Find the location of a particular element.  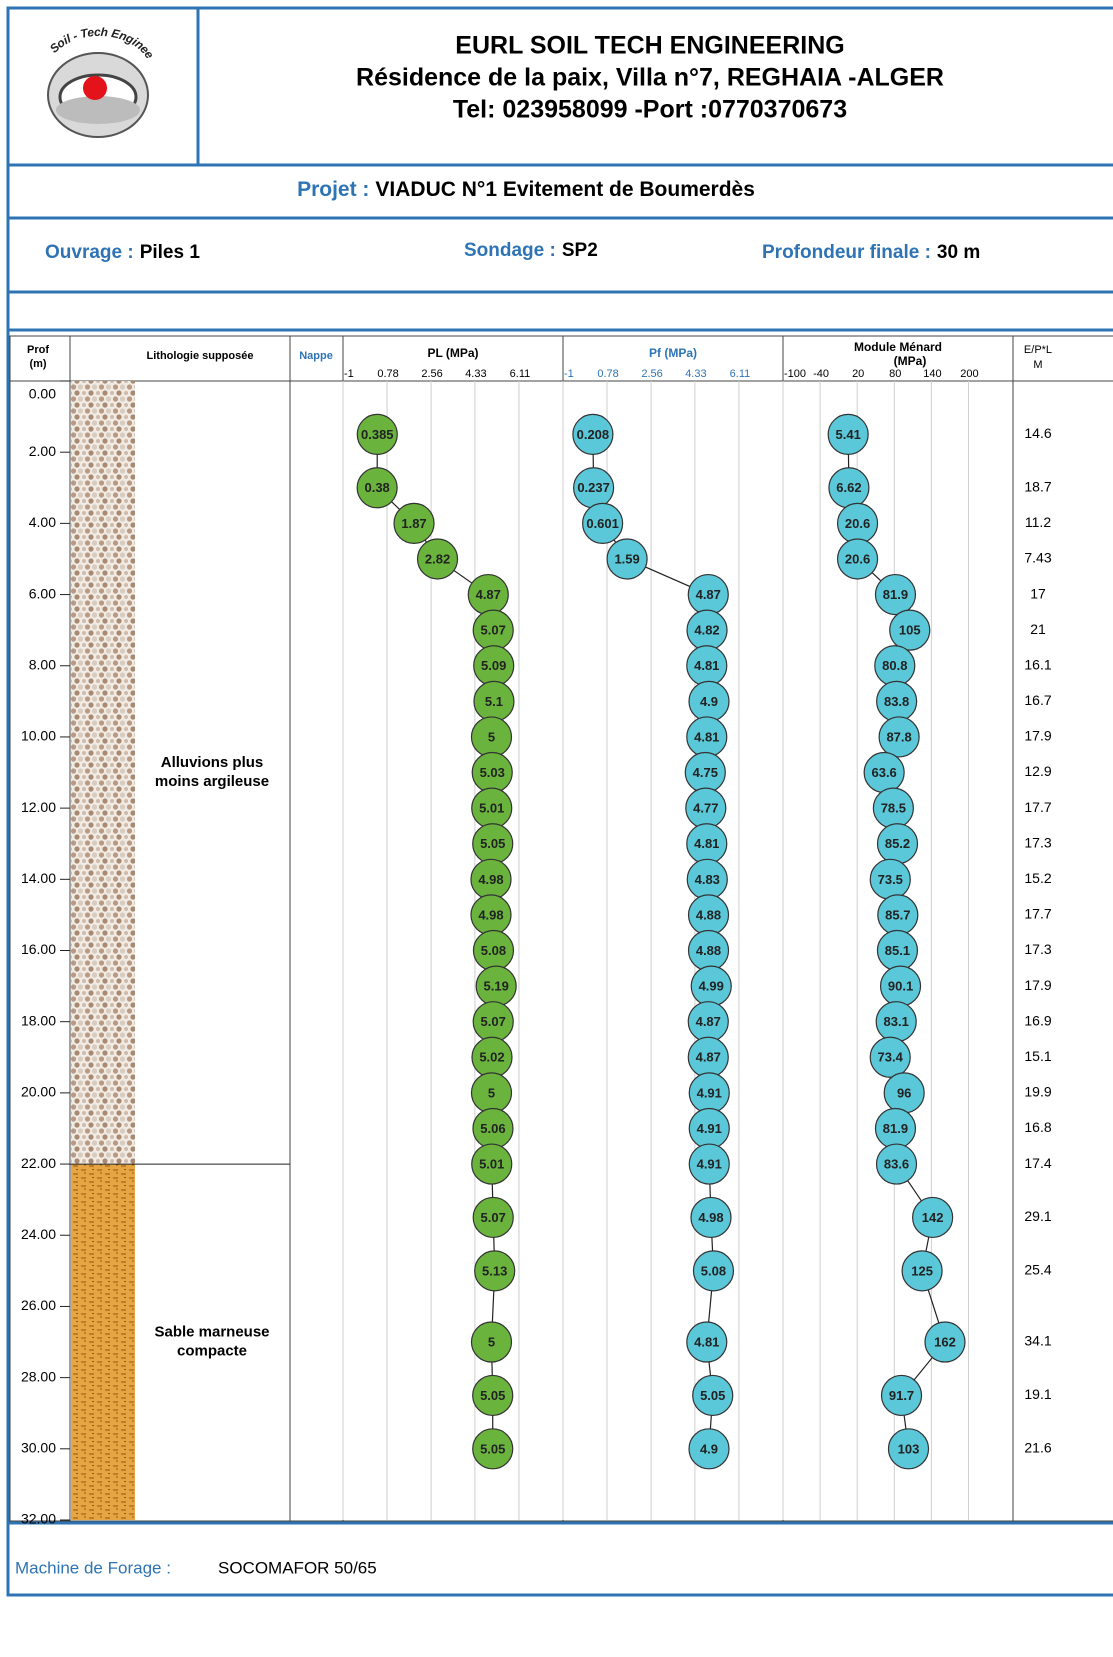

point-label: 83.6 is located at coordinates (896, 1164).